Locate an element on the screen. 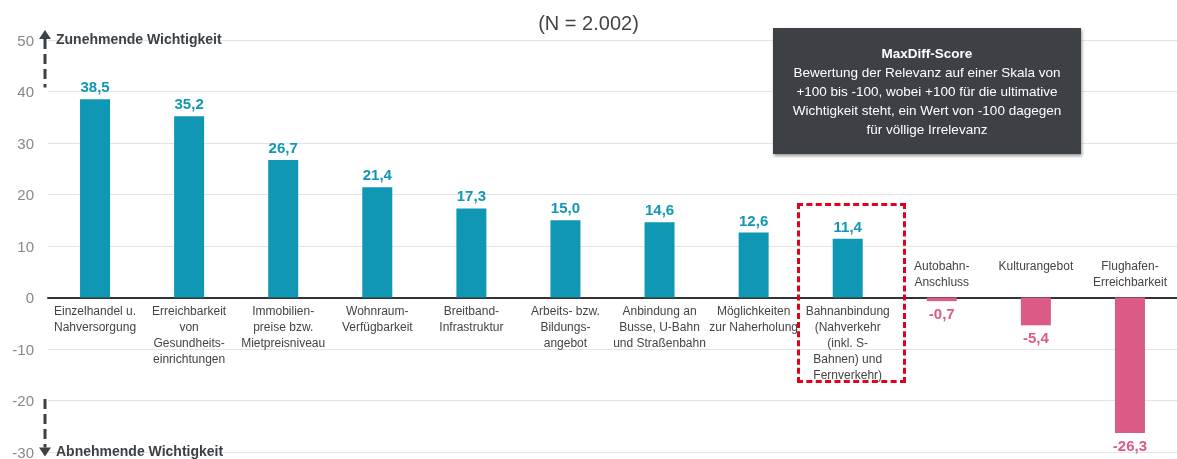 The height and width of the screenshot is (459, 1177). y-tick-label: 50 is located at coordinates (25, 40).